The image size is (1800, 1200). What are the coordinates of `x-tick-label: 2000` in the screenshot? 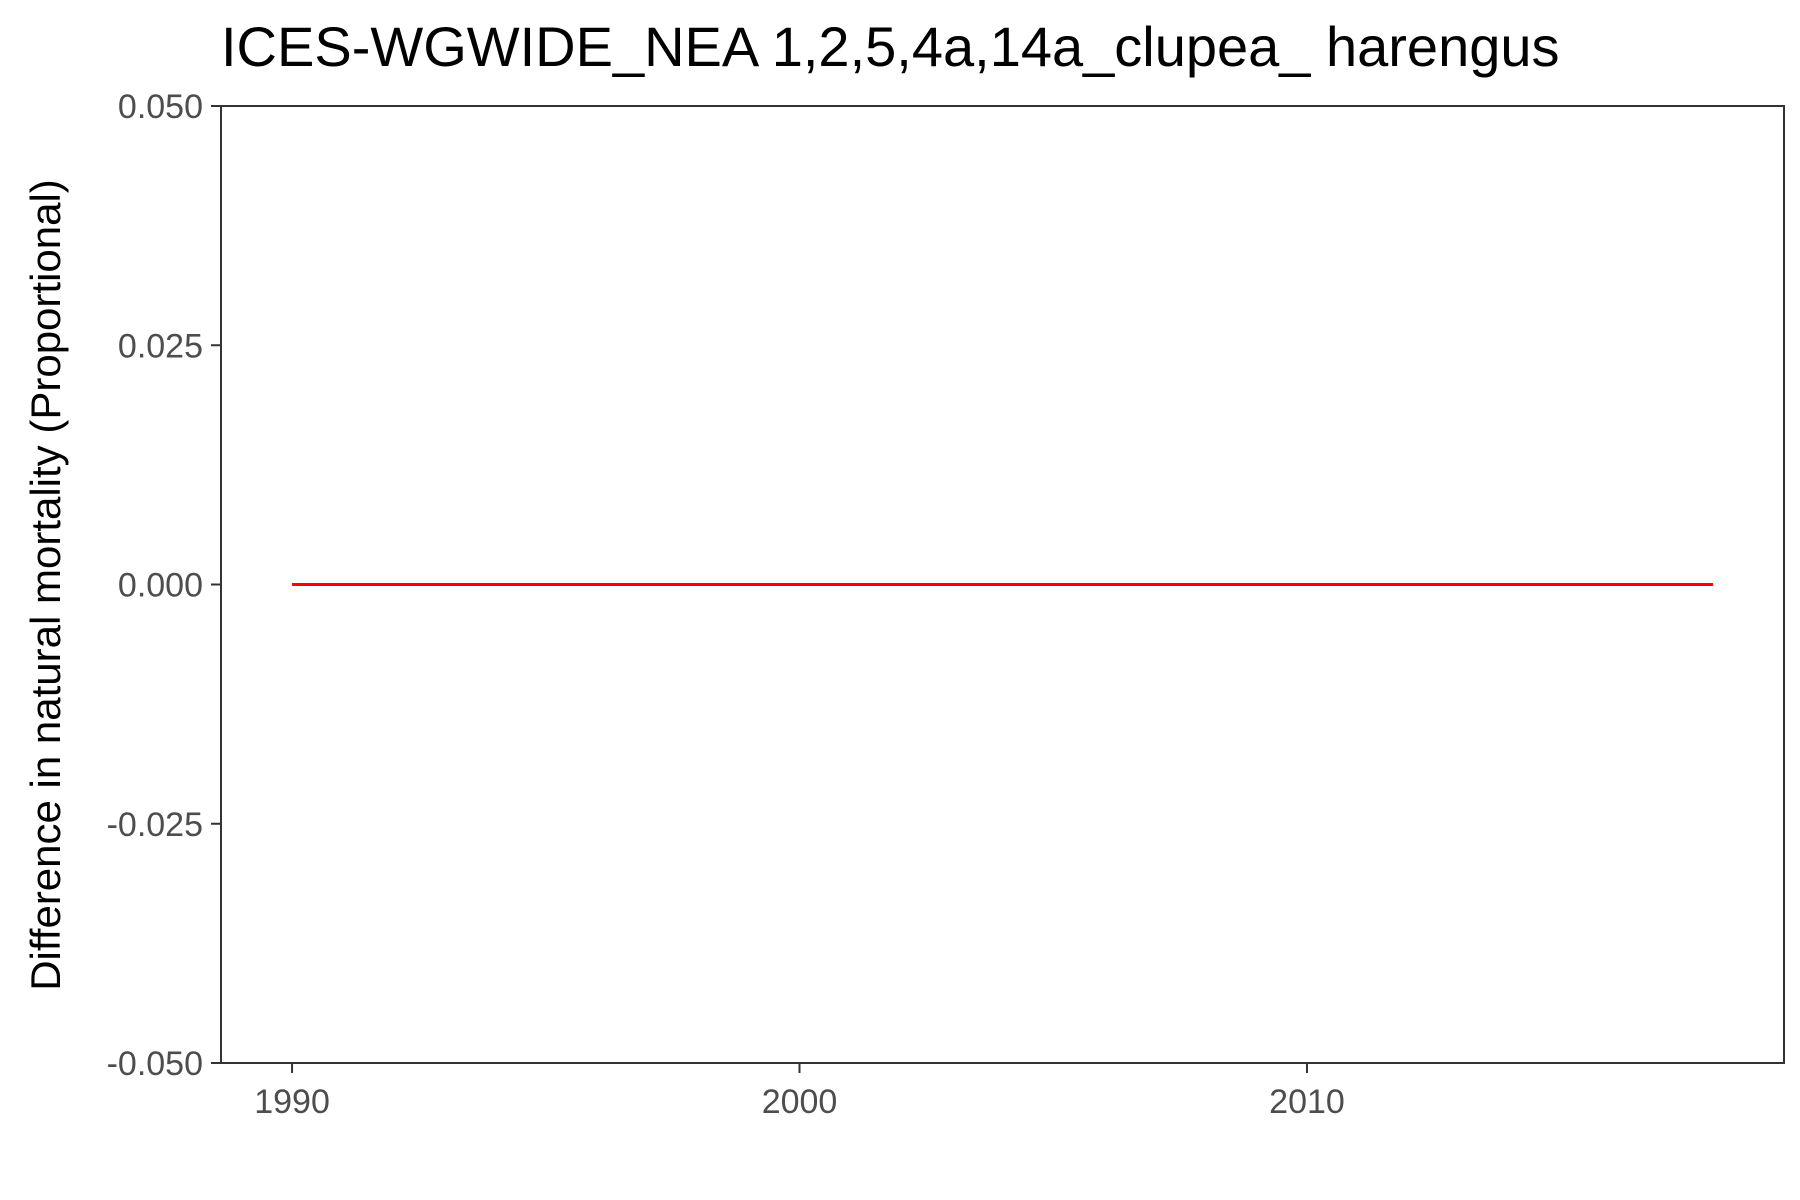 It's located at (800, 1102).